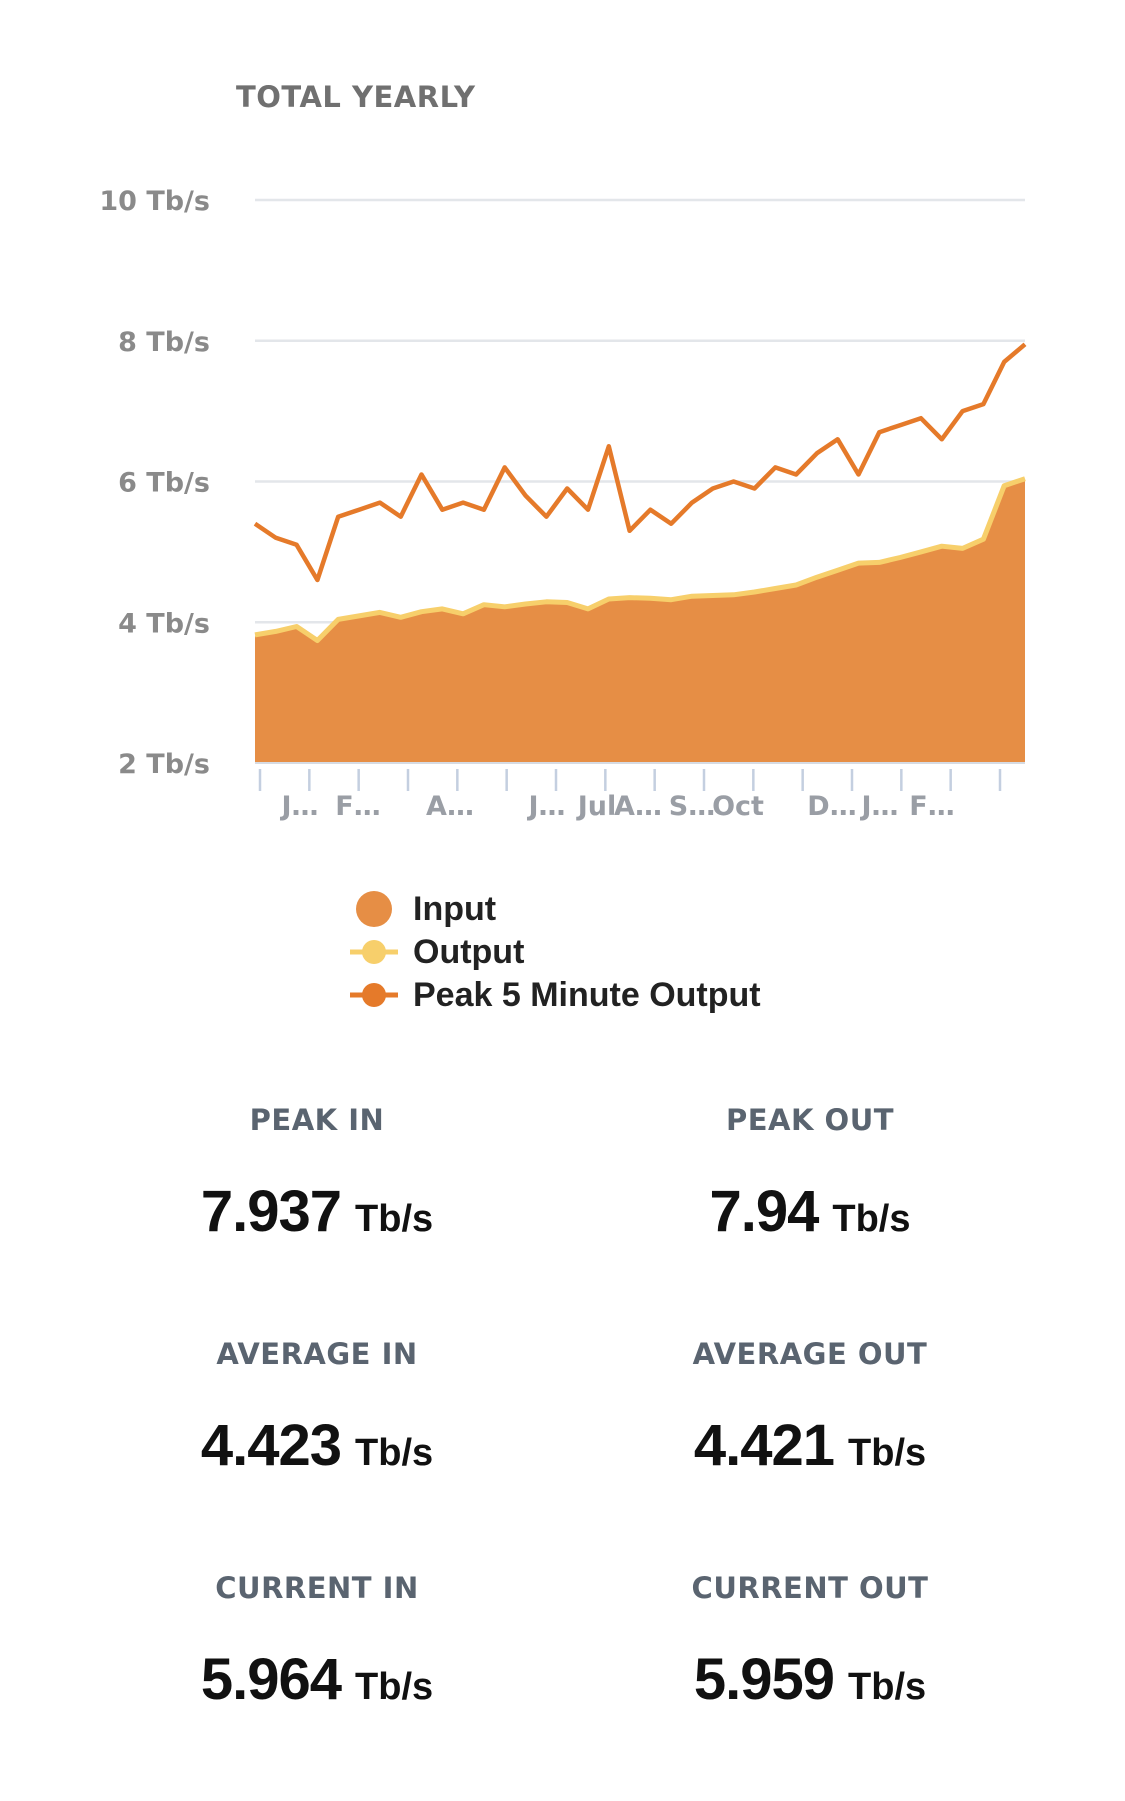 This screenshot has height=1801, width=1125. What do you see at coordinates (317, 1406) in the screenshot?
I see `stat-average-in: AVERAGE IN 4.423 Tb/s` at bounding box center [317, 1406].